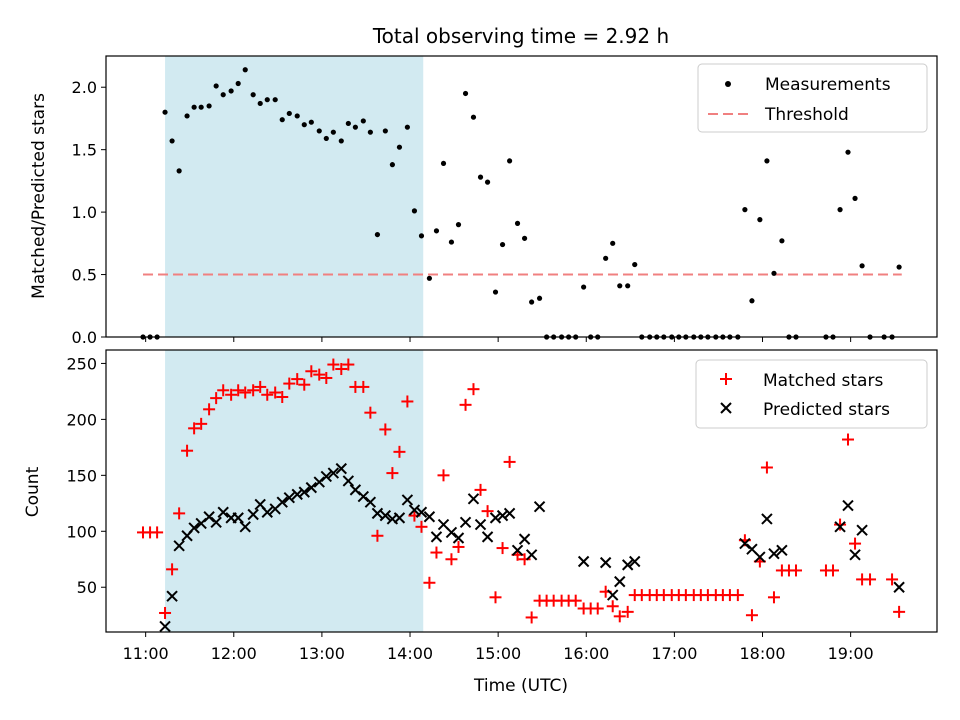  What do you see at coordinates (81, 475) in the screenshot?
I see `bottom-y-tick-label: 150` at bounding box center [81, 475].